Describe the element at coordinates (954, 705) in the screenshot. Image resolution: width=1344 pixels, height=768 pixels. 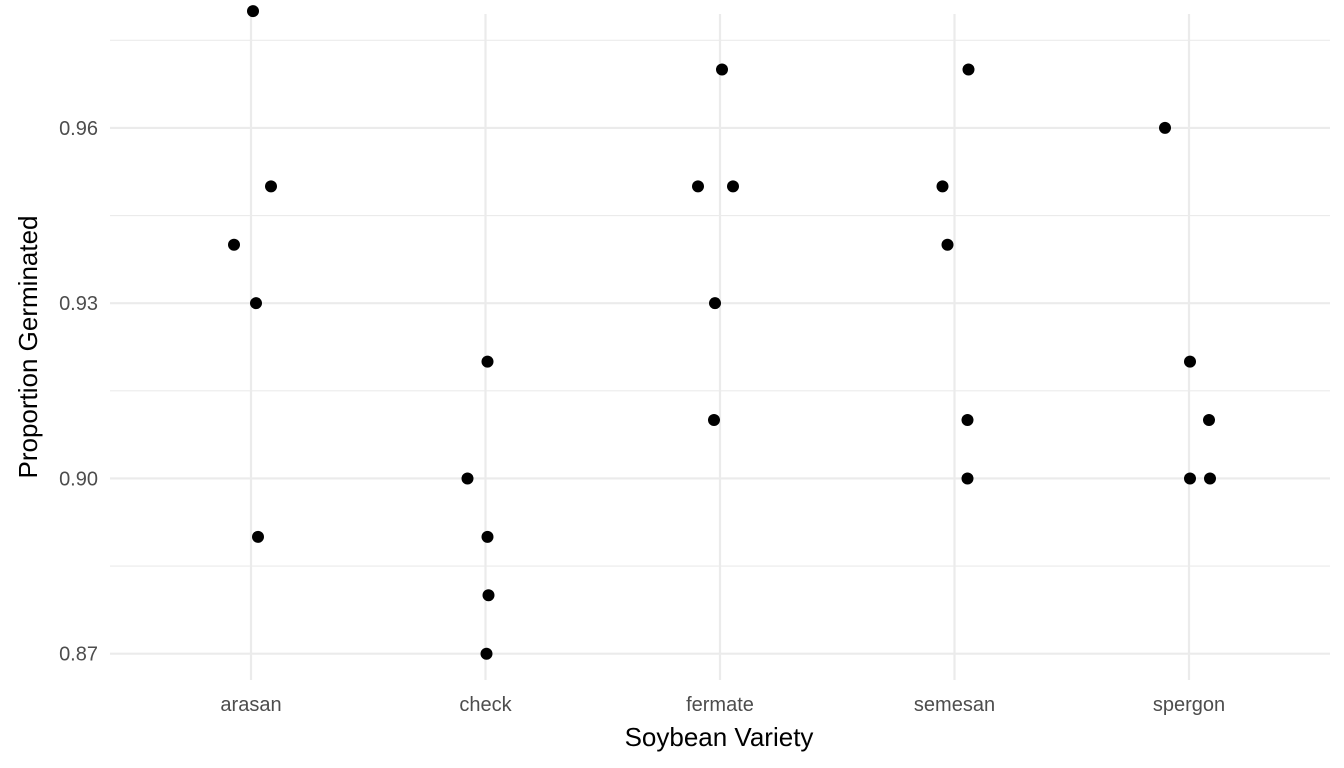
I see `x-tick-label: semesan` at that location.